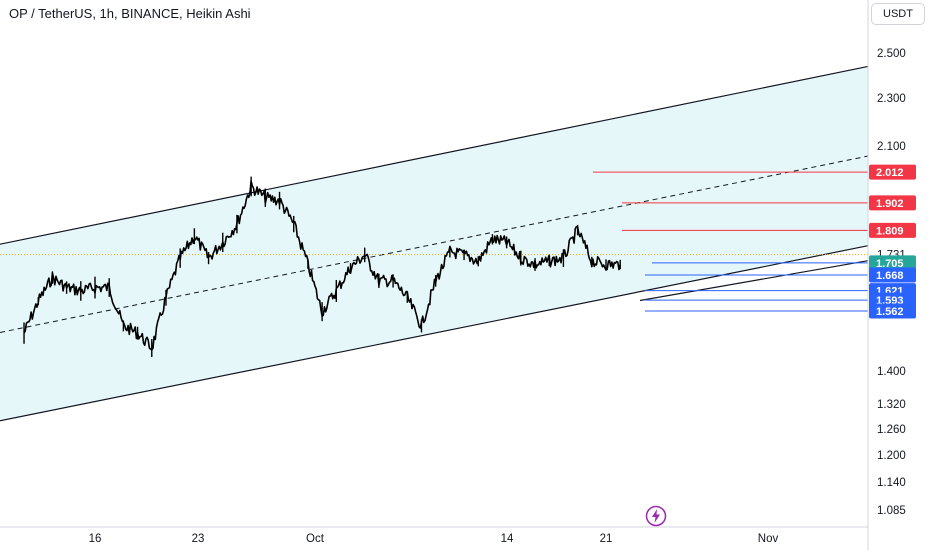  I want to click on current-price-tag-bg, so click(892, 263).